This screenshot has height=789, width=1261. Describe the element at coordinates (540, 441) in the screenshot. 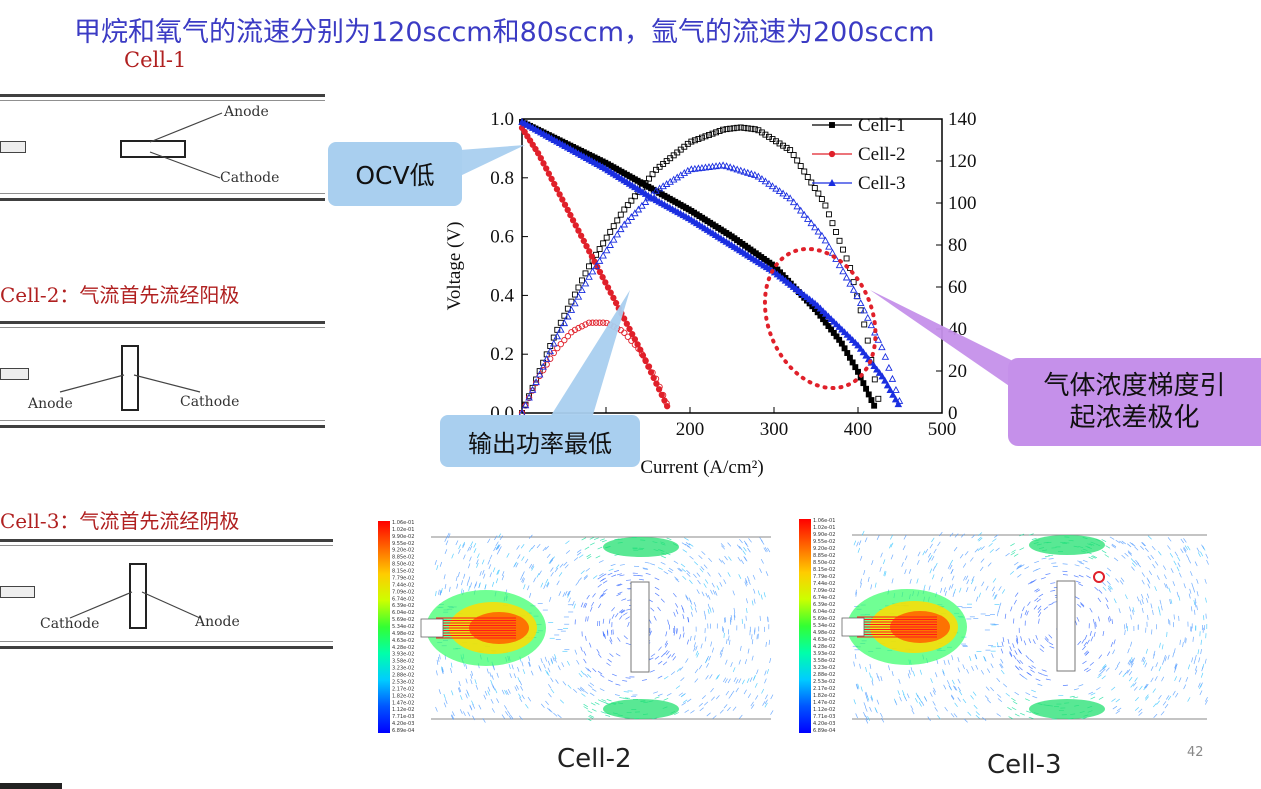

I see `power-low-callout: 输出功率最低` at that location.